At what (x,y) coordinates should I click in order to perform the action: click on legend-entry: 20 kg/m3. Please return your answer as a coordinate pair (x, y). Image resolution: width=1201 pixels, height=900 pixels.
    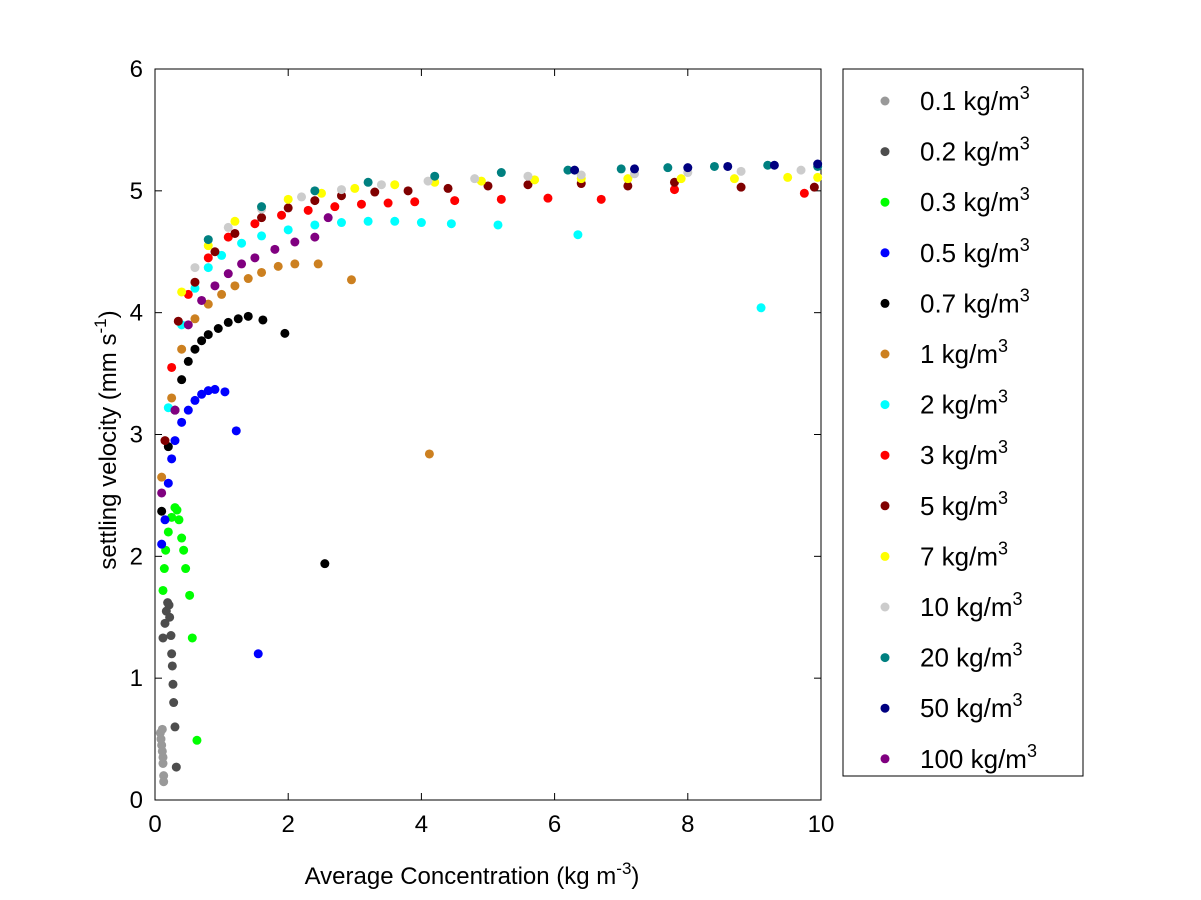
    Looking at the image, I should click on (971, 656).